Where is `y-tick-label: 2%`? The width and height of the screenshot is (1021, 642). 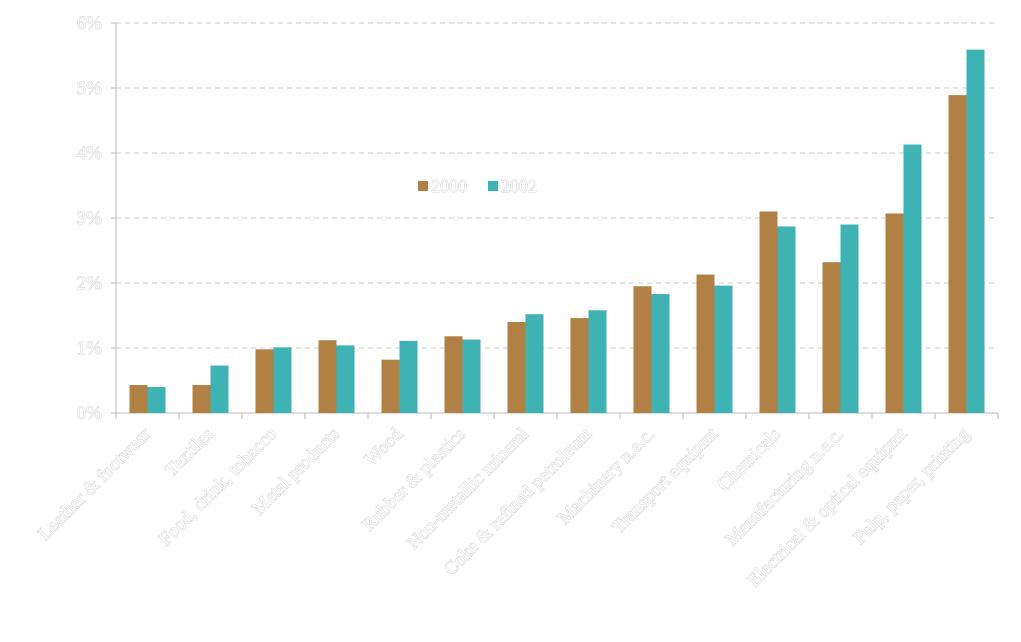
y-tick-label: 2% is located at coordinates (90, 283).